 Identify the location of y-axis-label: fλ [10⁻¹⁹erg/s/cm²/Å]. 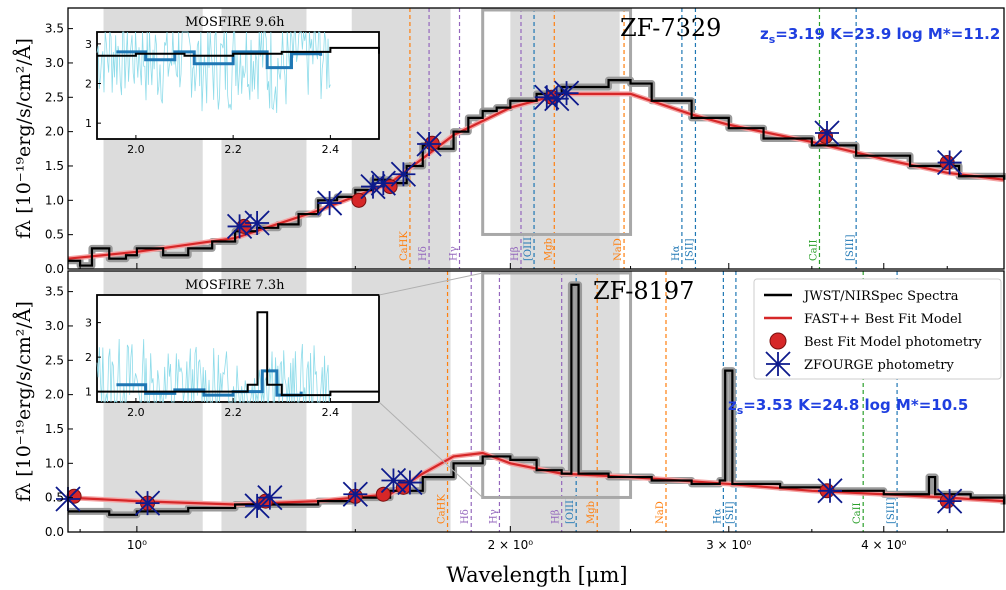
(24, 401).